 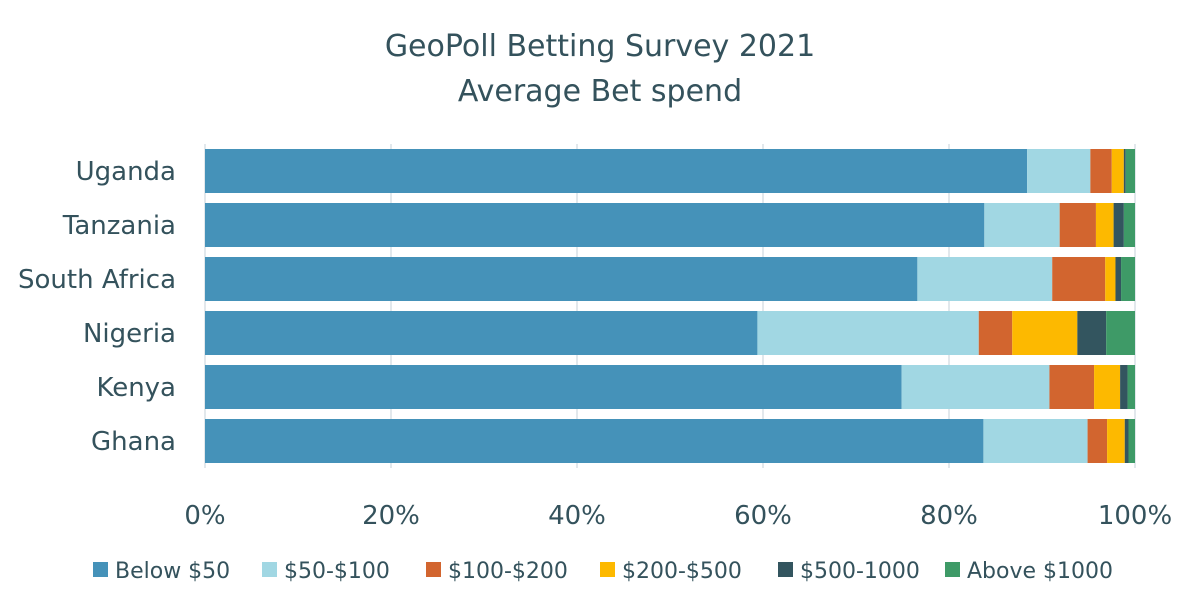 I want to click on x-tick-label: 0%, so click(x=204, y=516).